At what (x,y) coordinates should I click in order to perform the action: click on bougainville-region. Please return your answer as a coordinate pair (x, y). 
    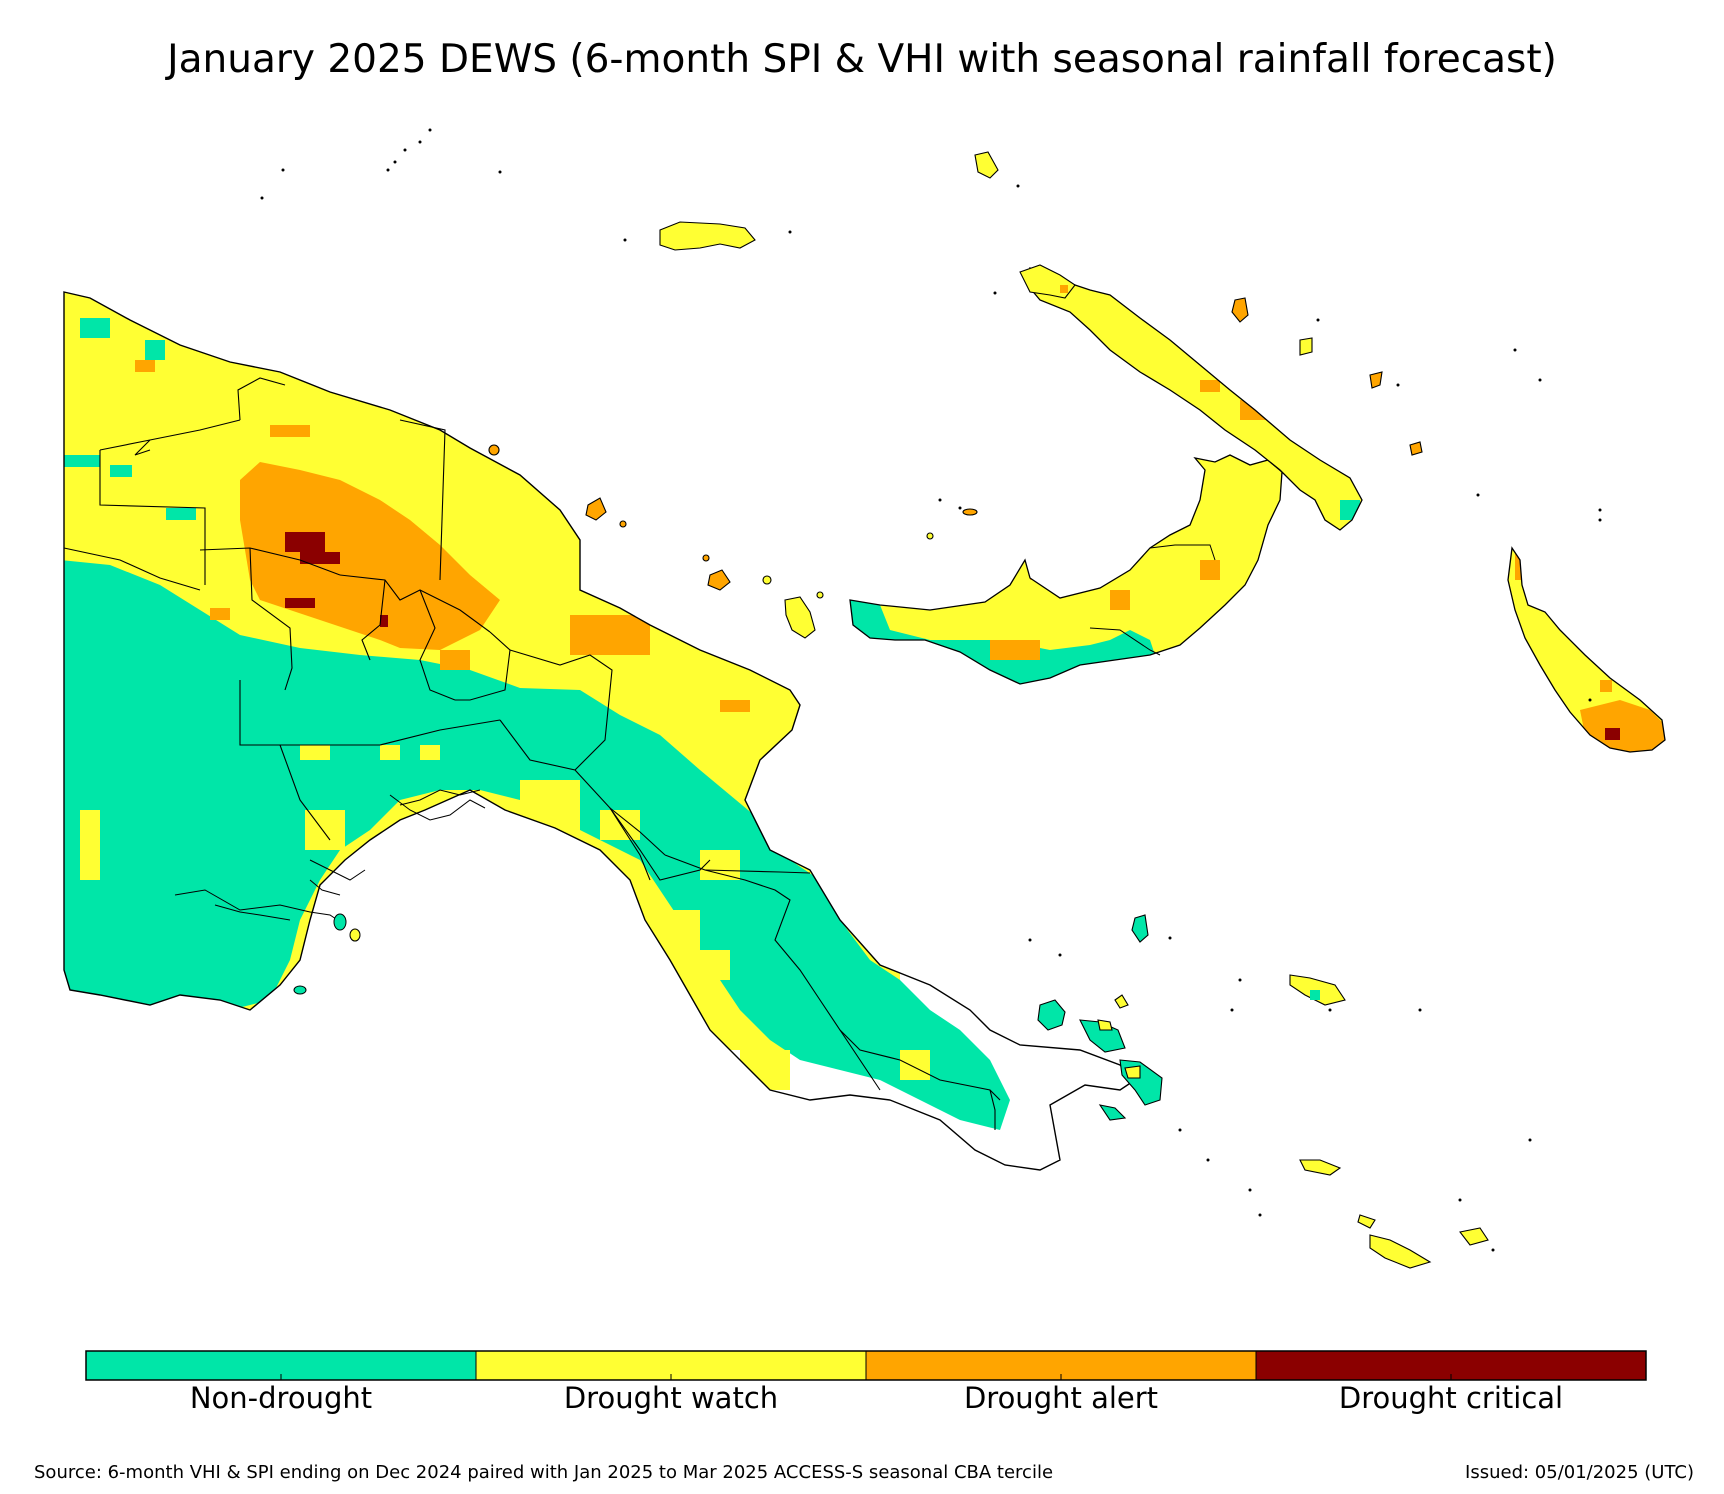
    Looking at the image, I should click on (1586, 649).